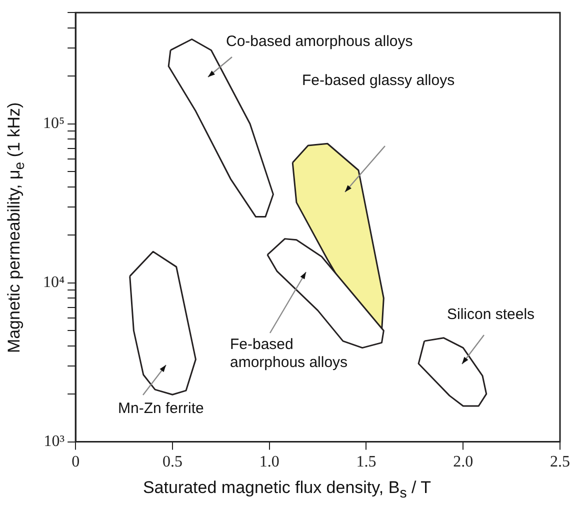  Describe the element at coordinates (76, 462) in the screenshot. I see `x-tick-label: 0` at that location.